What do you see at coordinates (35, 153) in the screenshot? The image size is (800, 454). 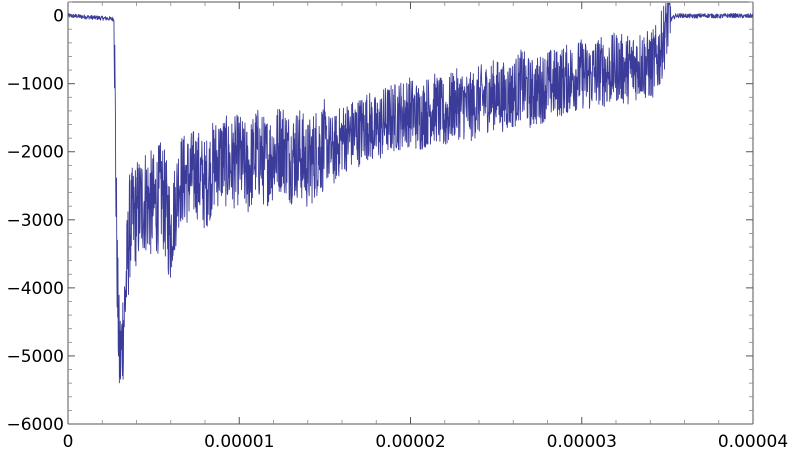 I see `y-tick-label: −2000` at bounding box center [35, 153].